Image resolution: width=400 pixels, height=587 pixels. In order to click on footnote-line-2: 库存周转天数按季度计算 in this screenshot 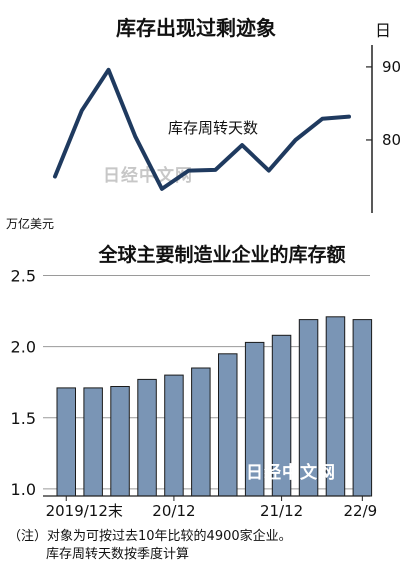, I will do `click(118, 554)`.